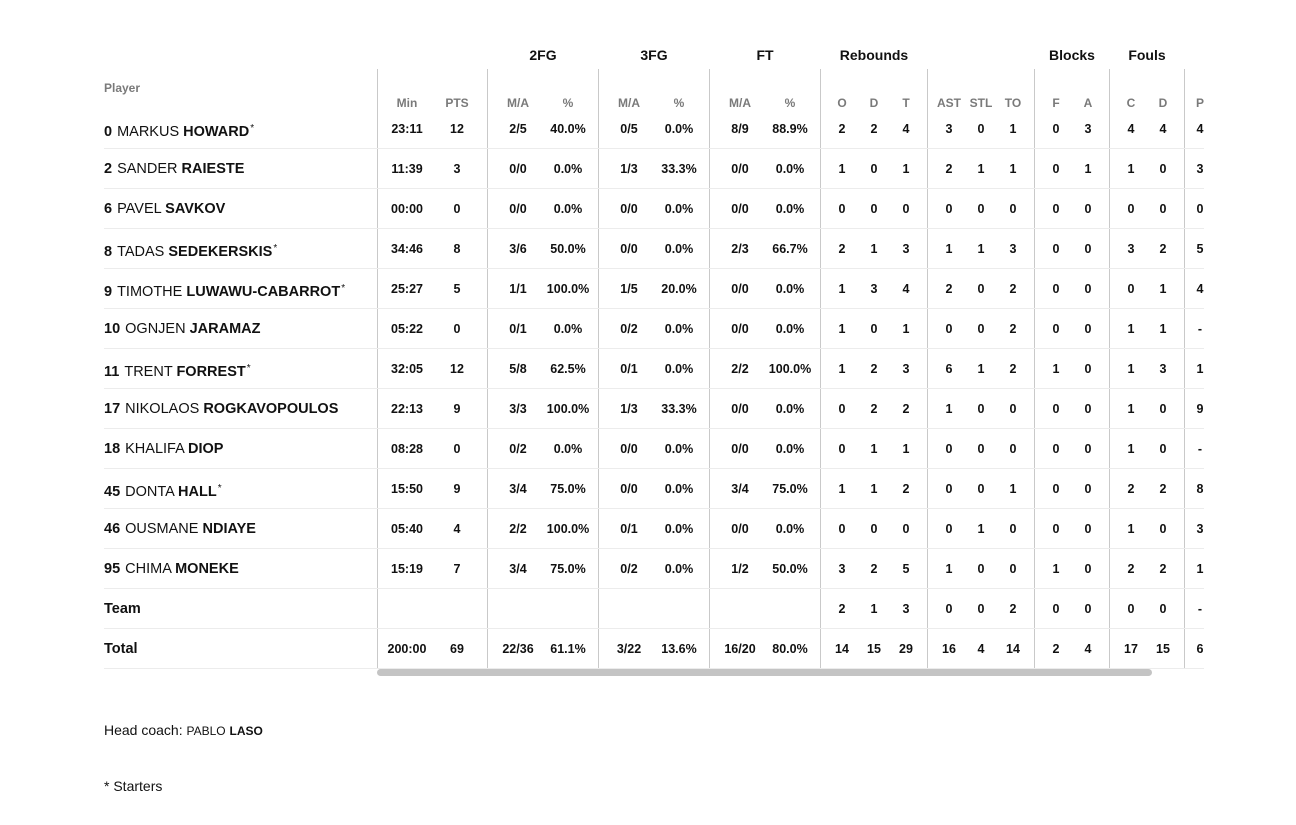 Image resolution: width=1296 pixels, height=825 pixels. I want to click on player-name: 45 DONTA HALL*, so click(163, 490).